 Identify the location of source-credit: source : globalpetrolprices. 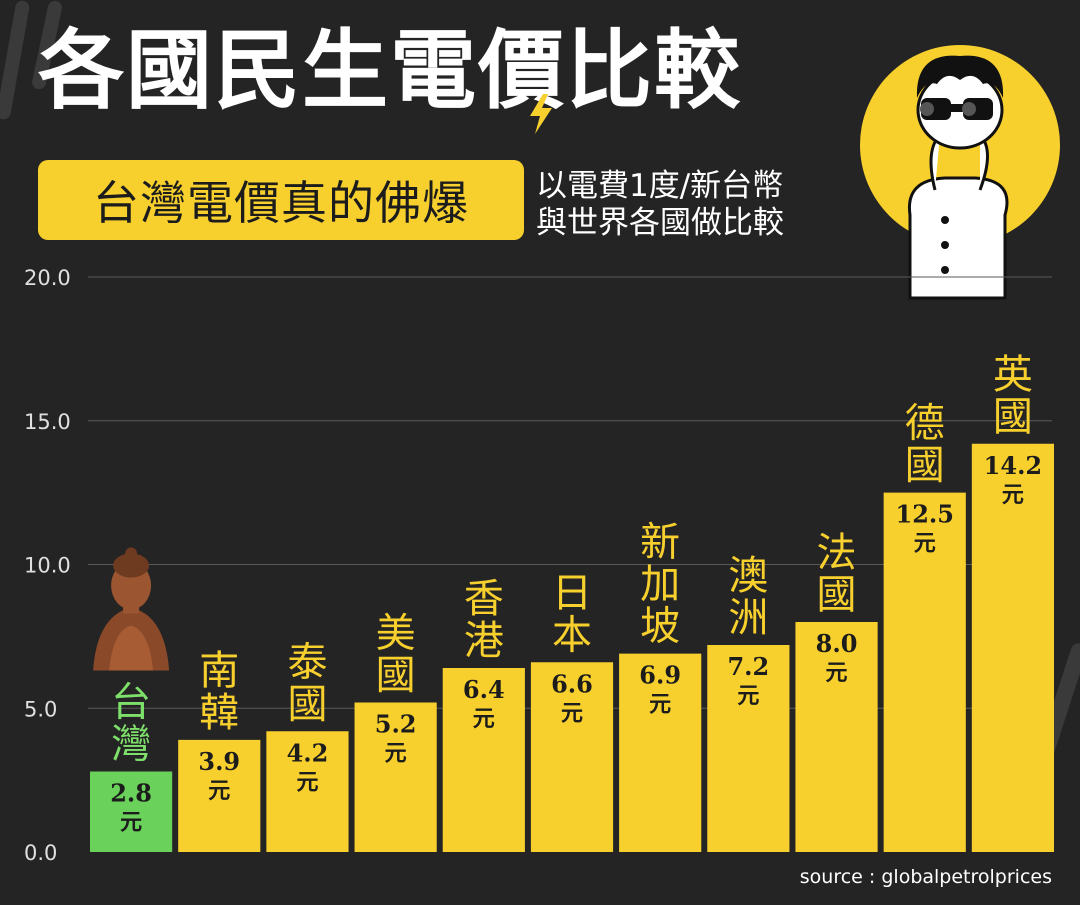
(925, 877).